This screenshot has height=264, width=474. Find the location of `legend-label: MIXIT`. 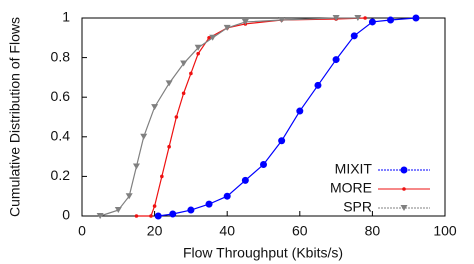

legend-label: MIXIT is located at coordinates (354, 169).